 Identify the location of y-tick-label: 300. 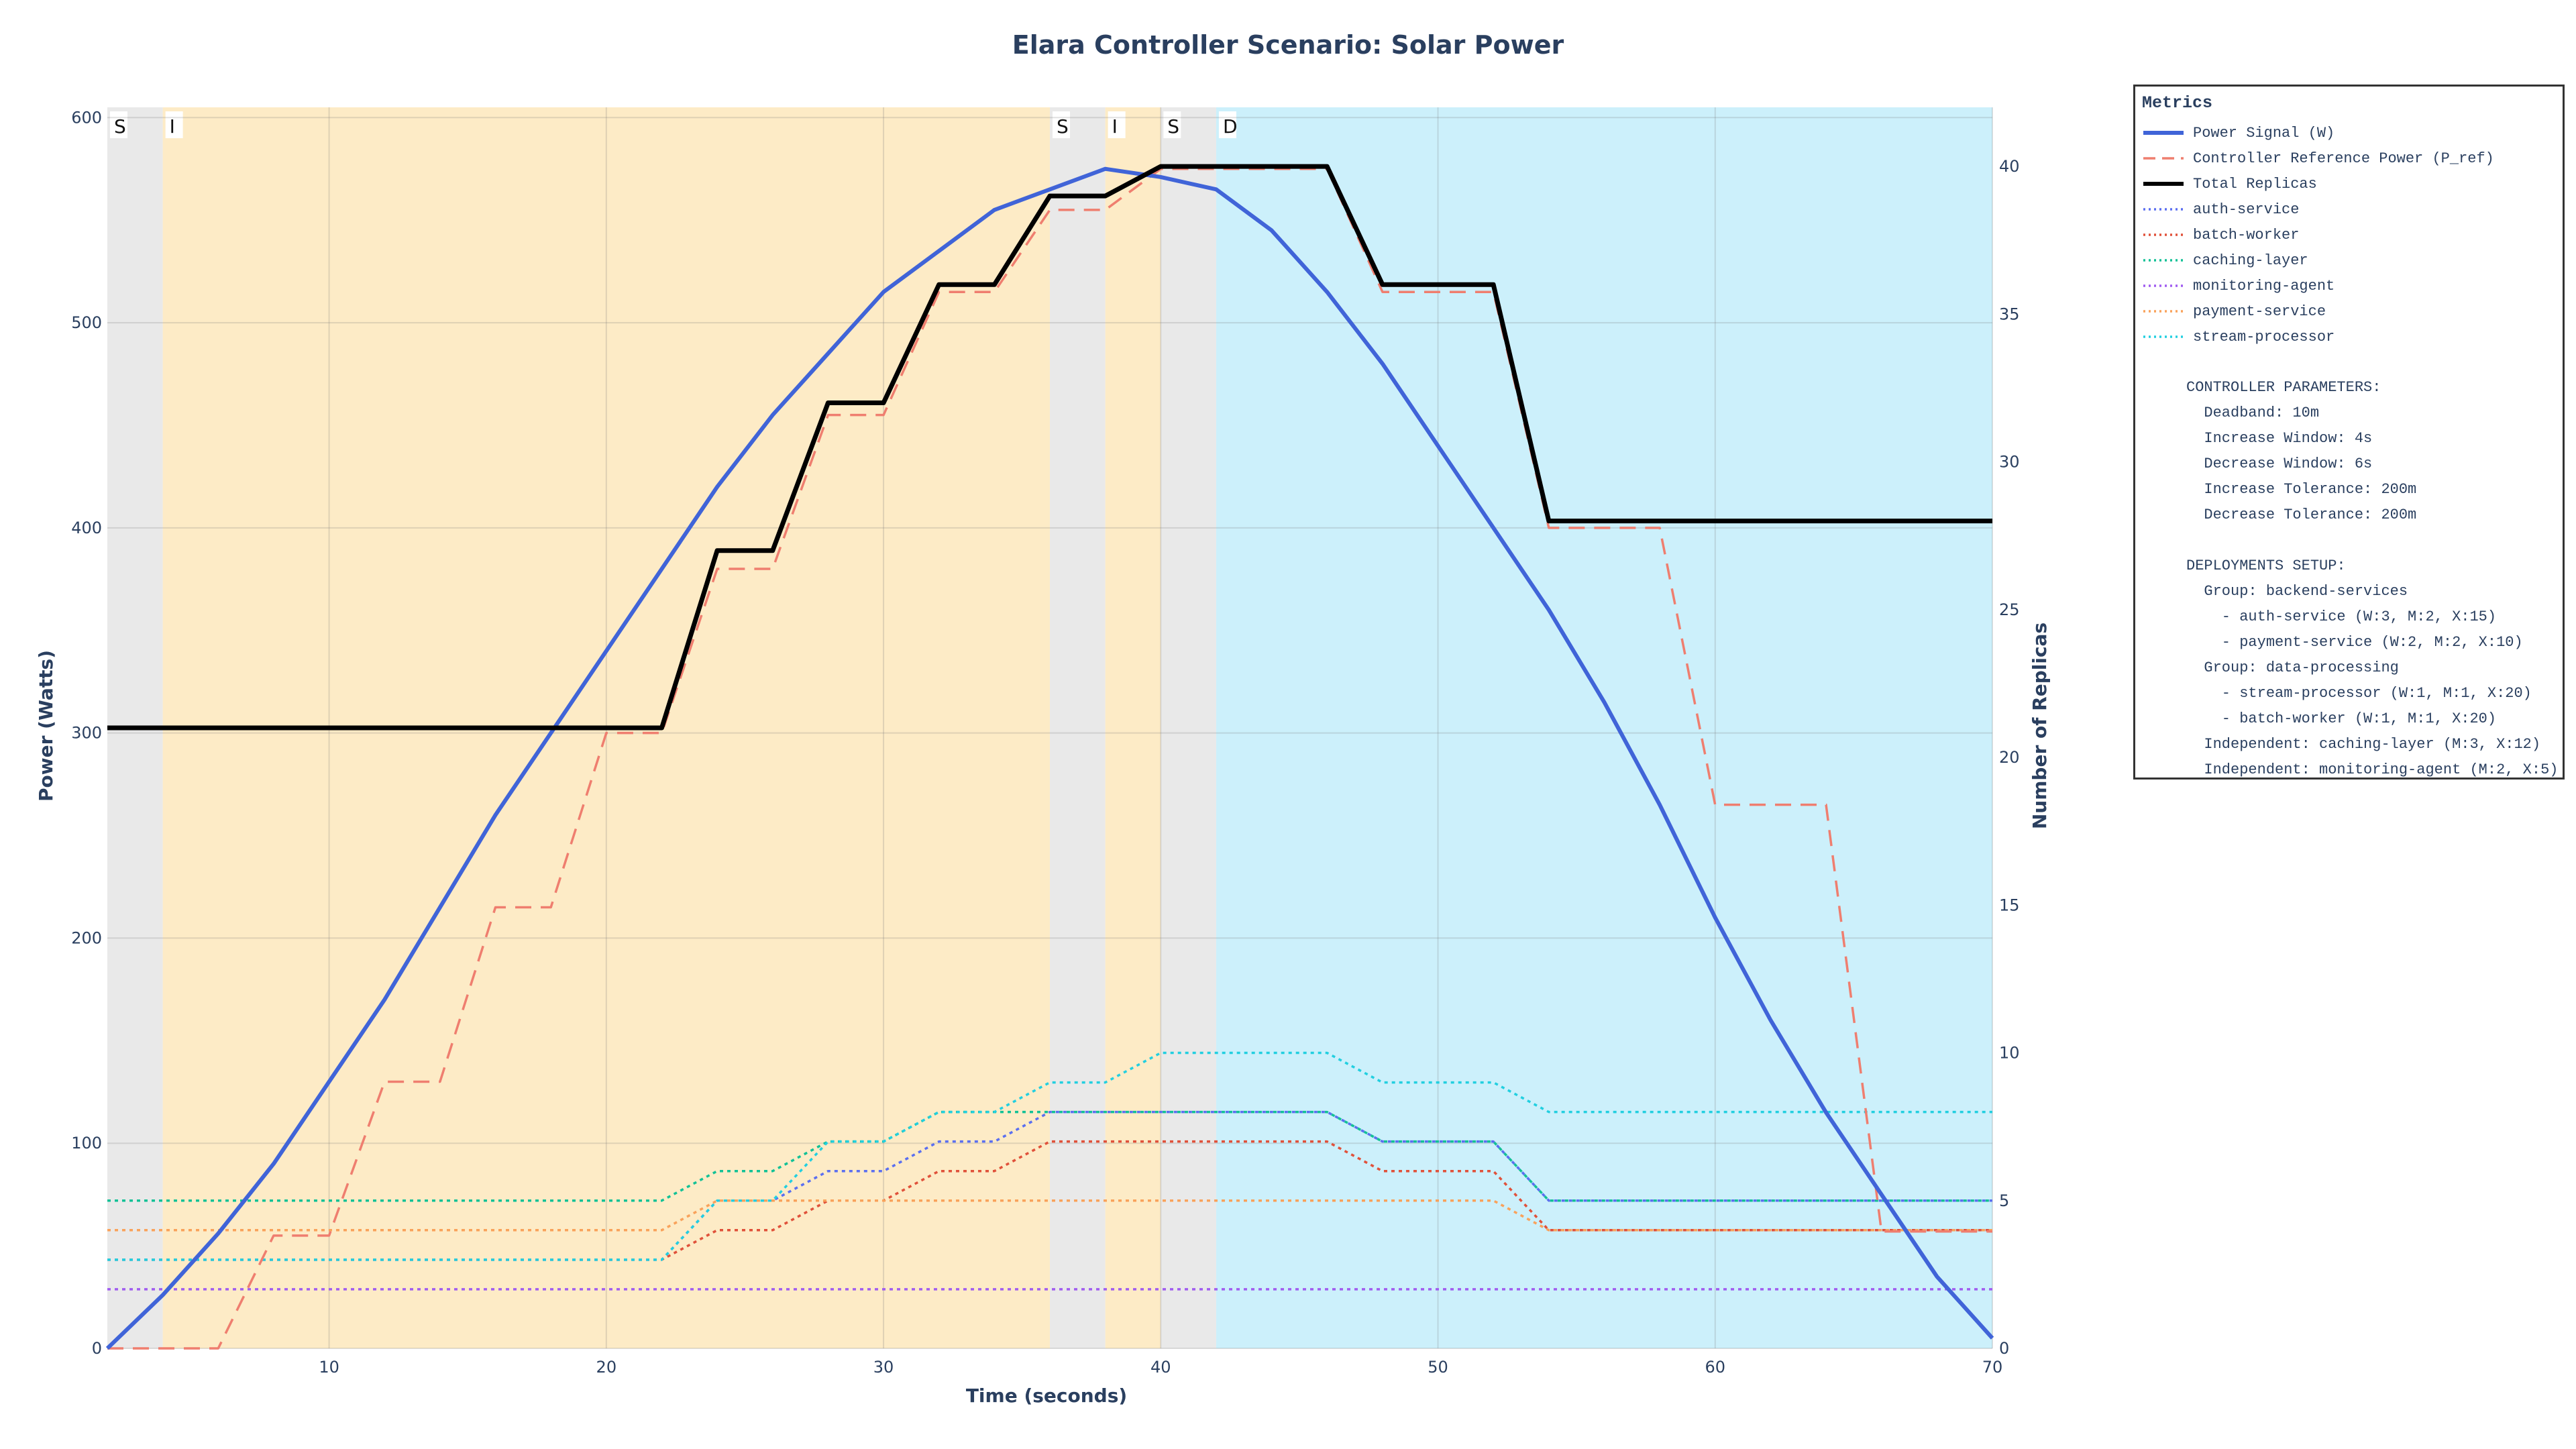
(86, 733).